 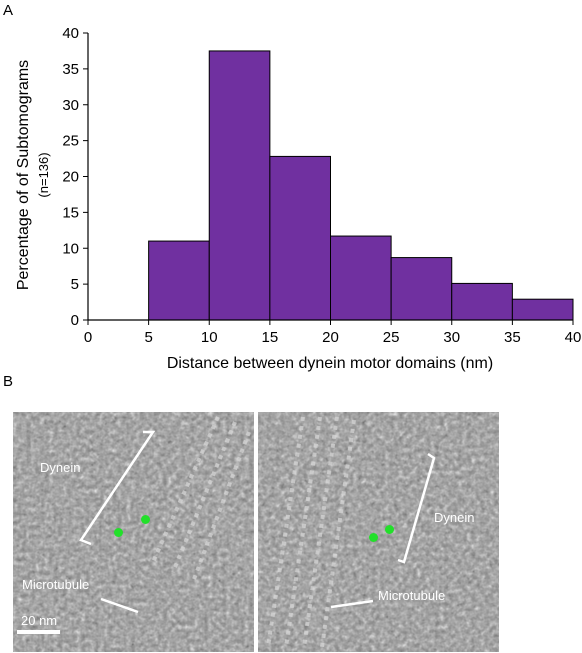 I want to click on x-tick-label: 20, so click(x=330, y=337).